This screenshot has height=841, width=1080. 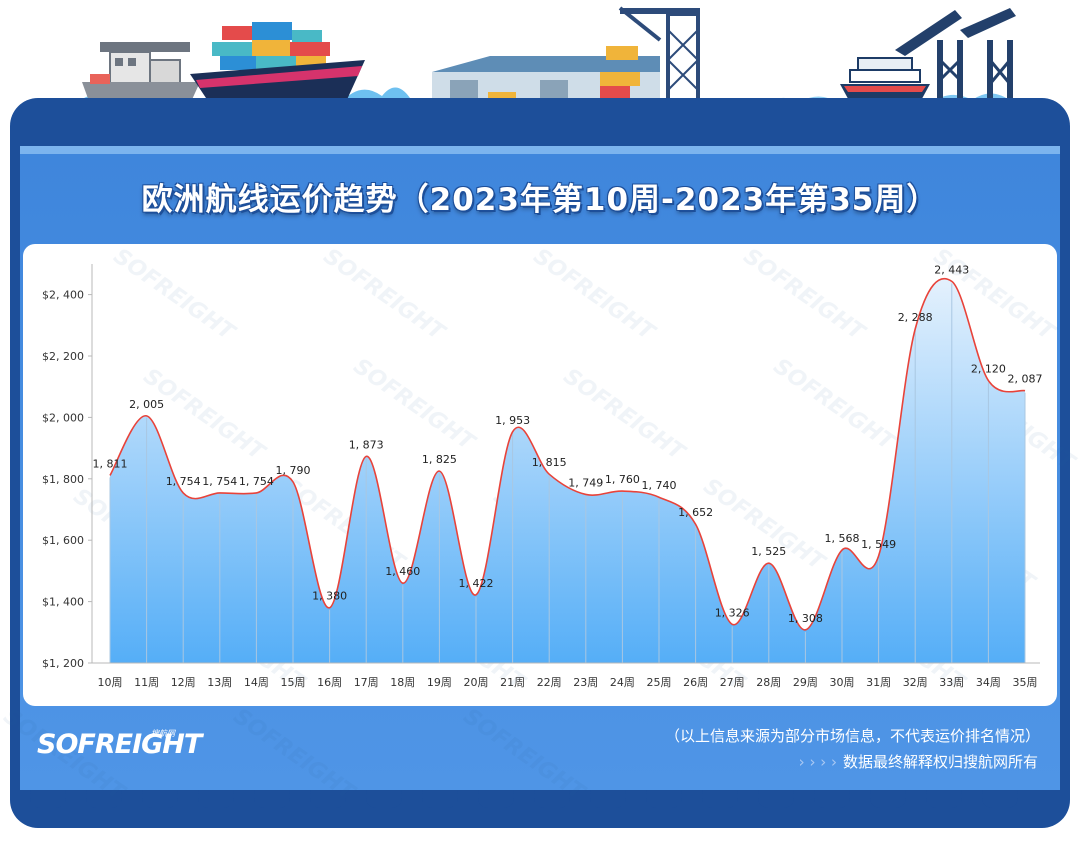 What do you see at coordinates (293, 682) in the screenshot?
I see `x-tick-label: 15周` at bounding box center [293, 682].